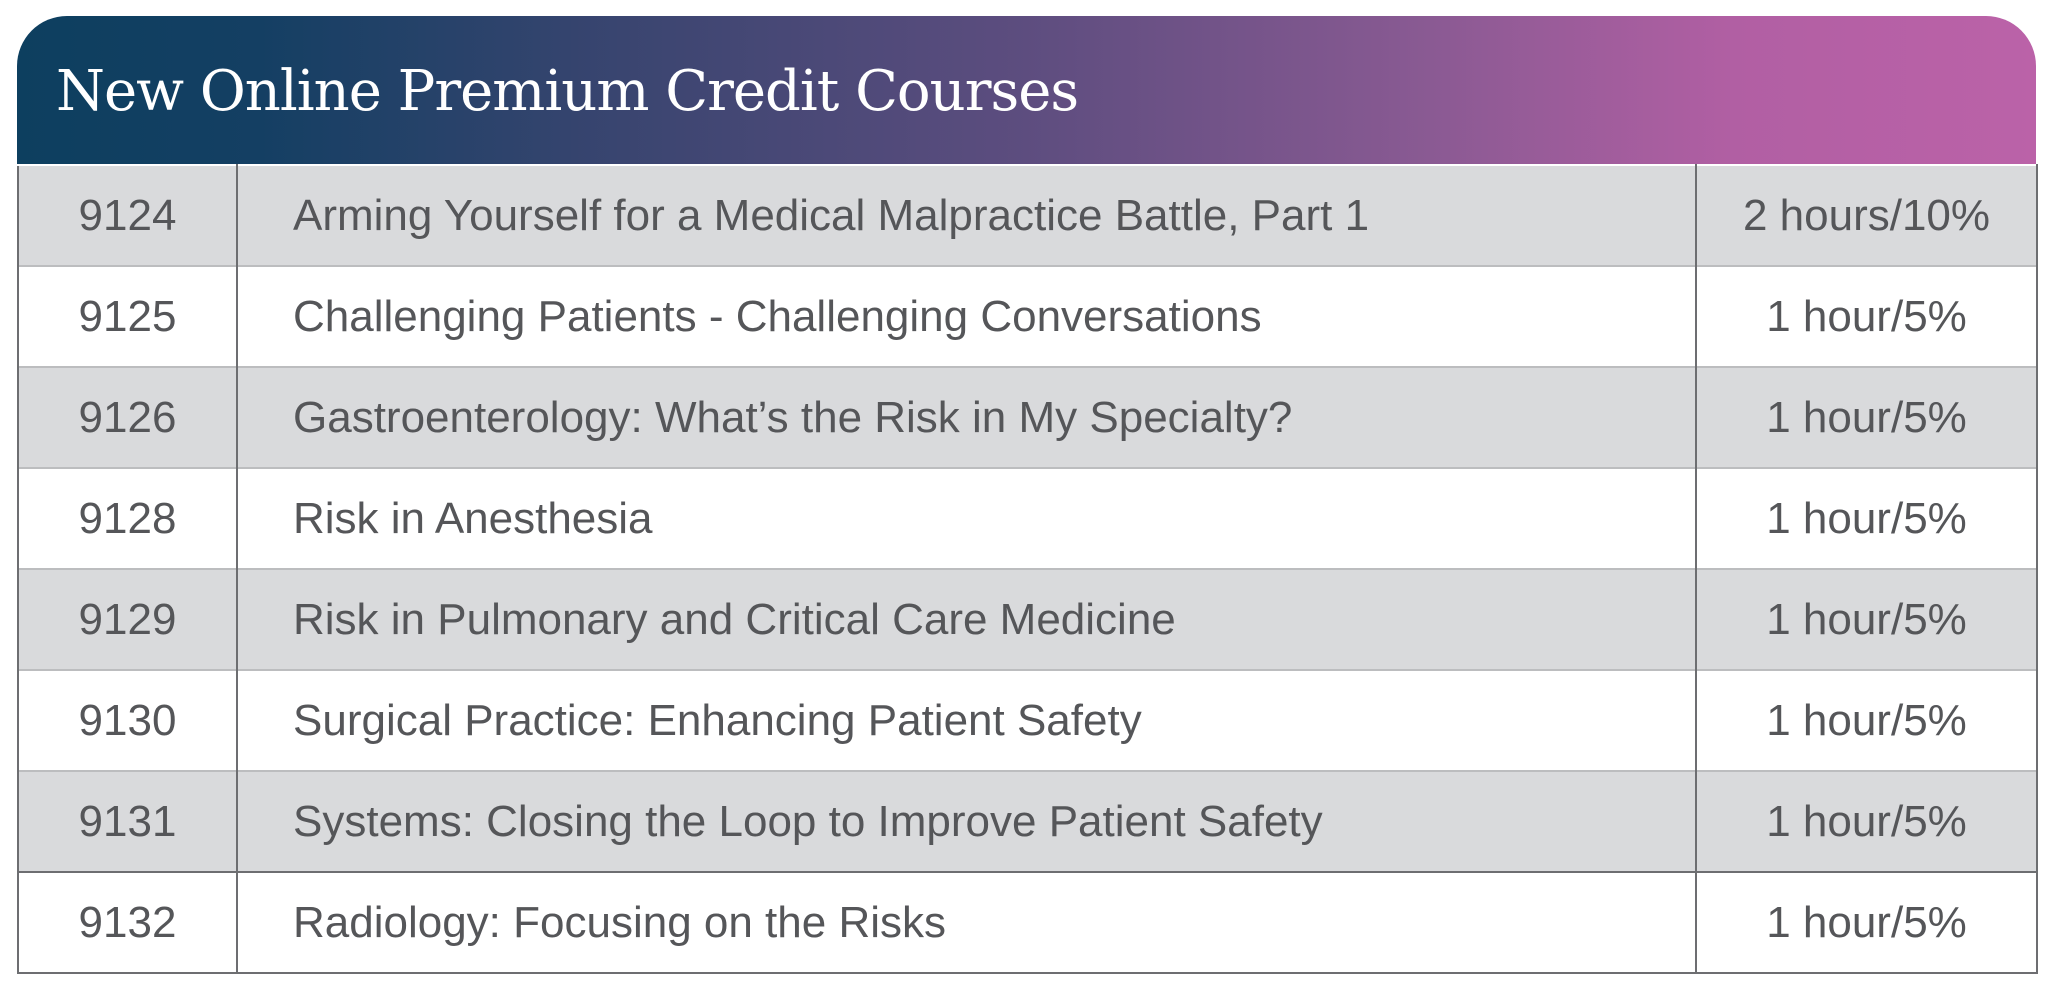 The height and width of the screenshot is (1000, 2050). Describe the element at coordinates (127, 922) in the screenshot. I see `course-number: 9132` at that location.